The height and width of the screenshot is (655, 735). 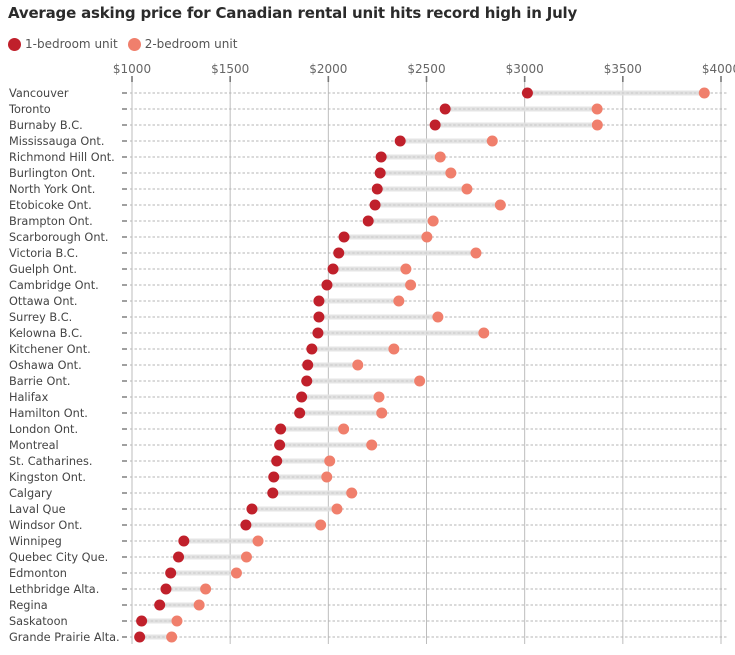 What do you see at coordinates (56, 141) in the screenshot?
I see `y-category-label: Mississauga Ont.` at bounding box center [56, 141].